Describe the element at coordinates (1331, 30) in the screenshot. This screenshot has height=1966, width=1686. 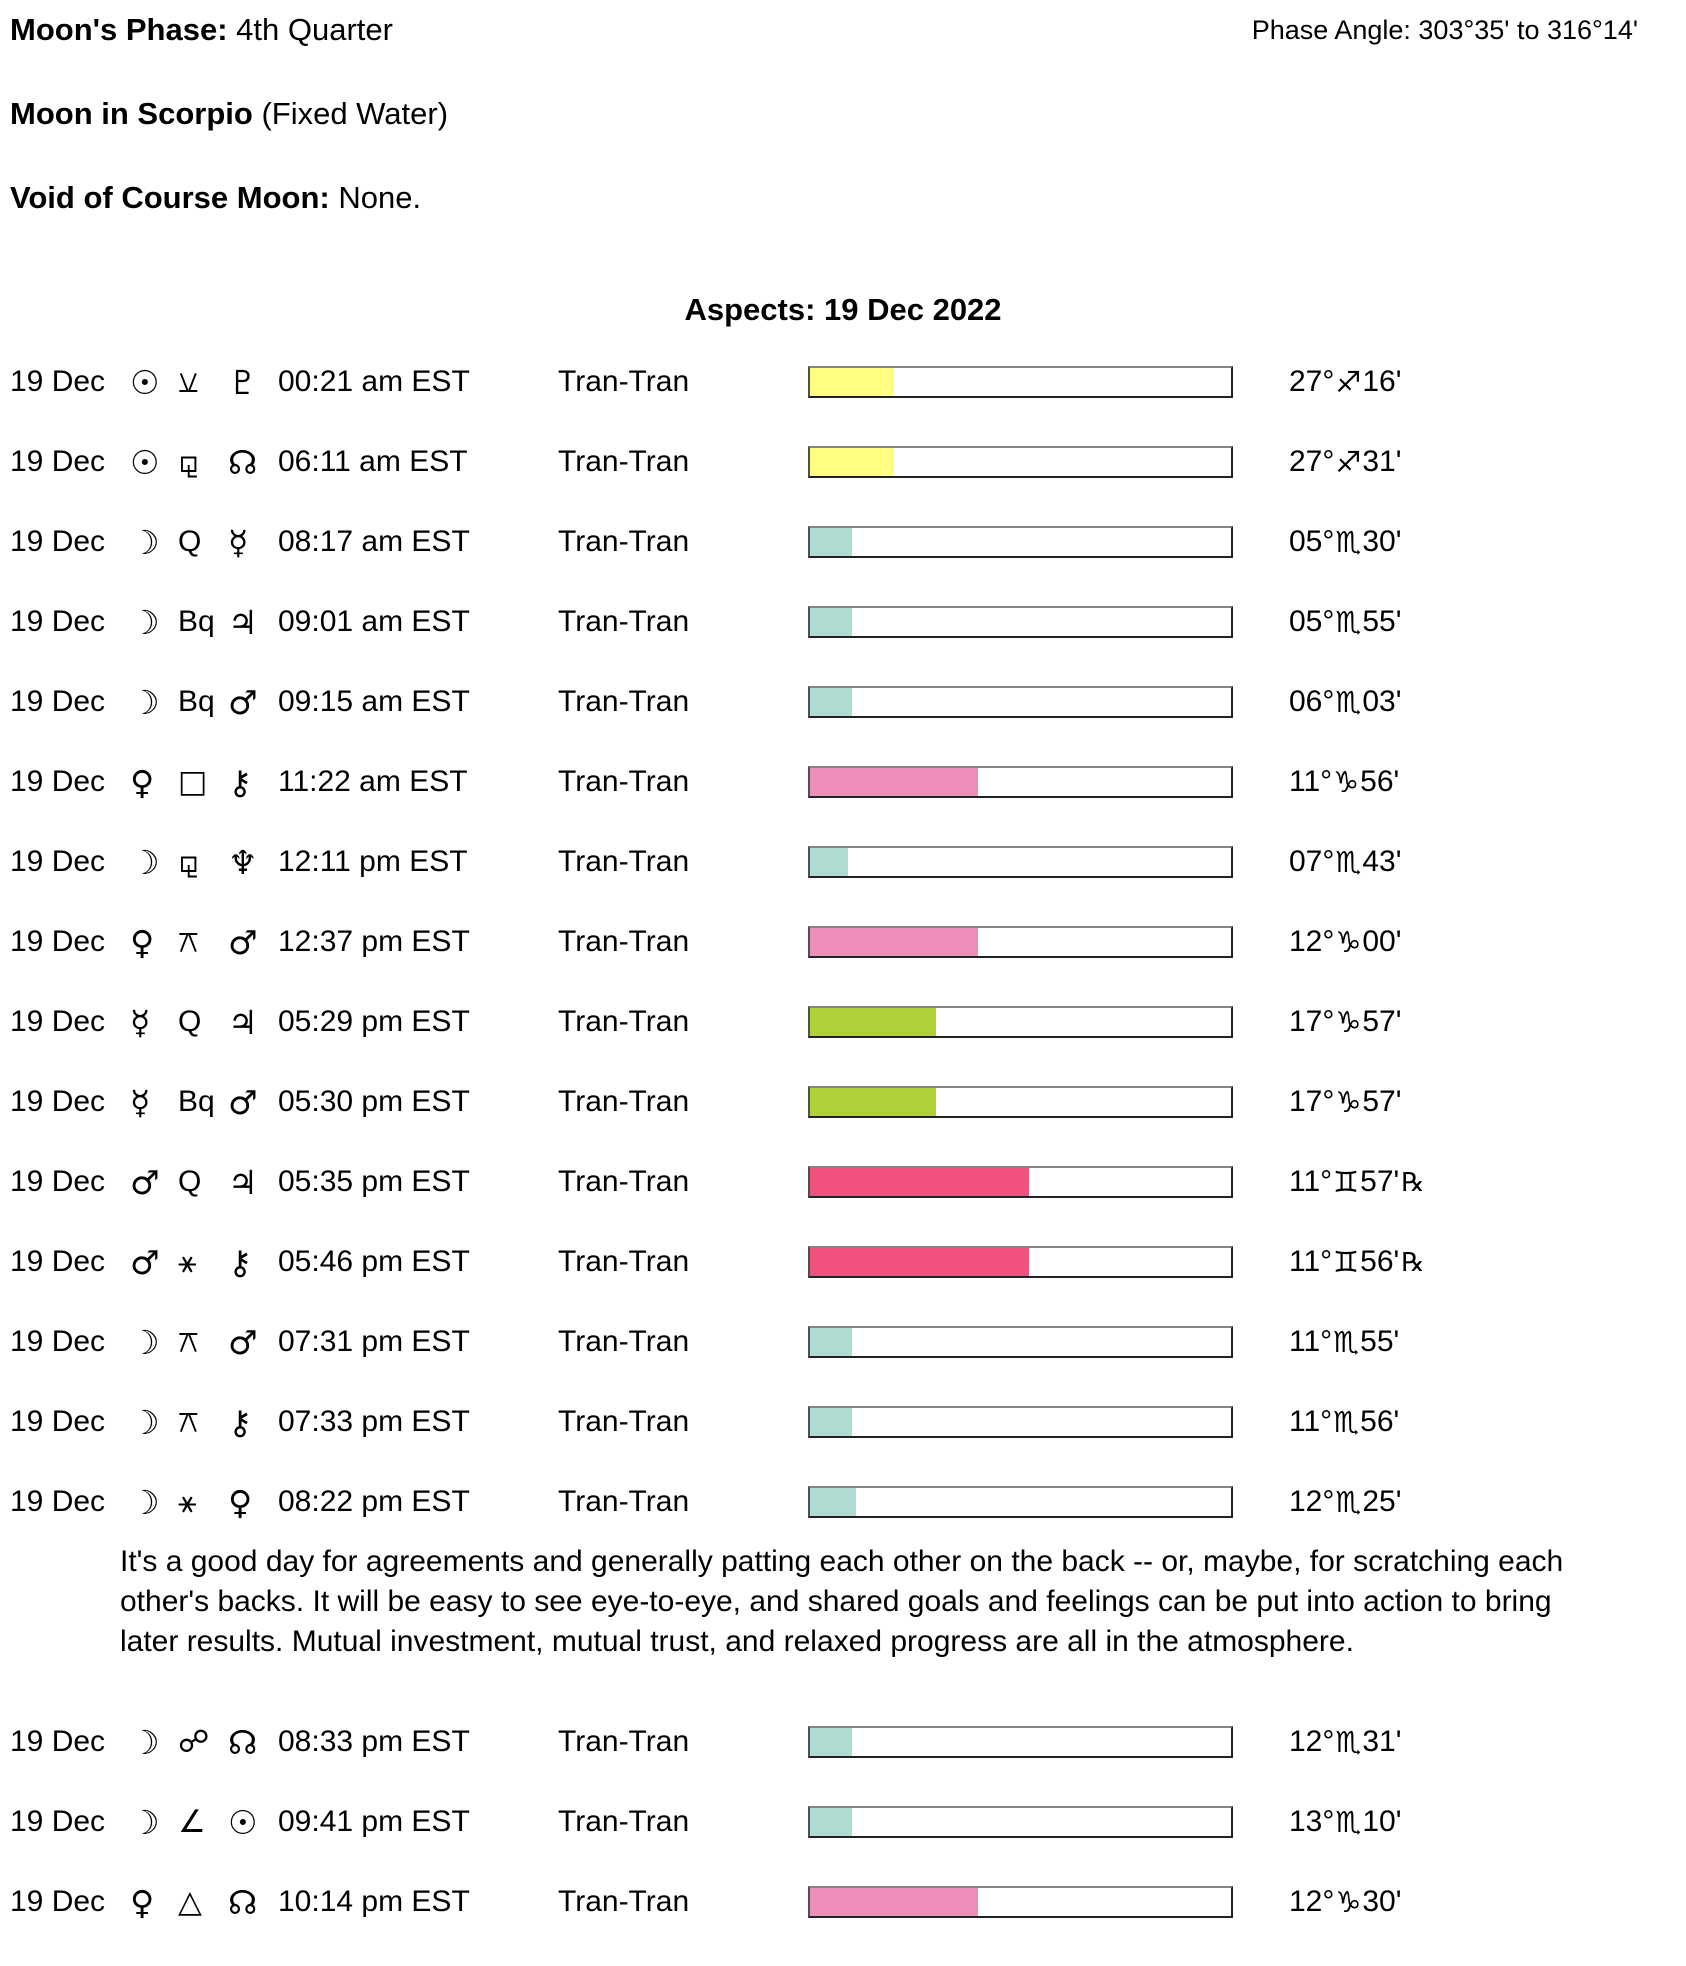
I see `phase-angle-label: Phase Angle:` at that location.